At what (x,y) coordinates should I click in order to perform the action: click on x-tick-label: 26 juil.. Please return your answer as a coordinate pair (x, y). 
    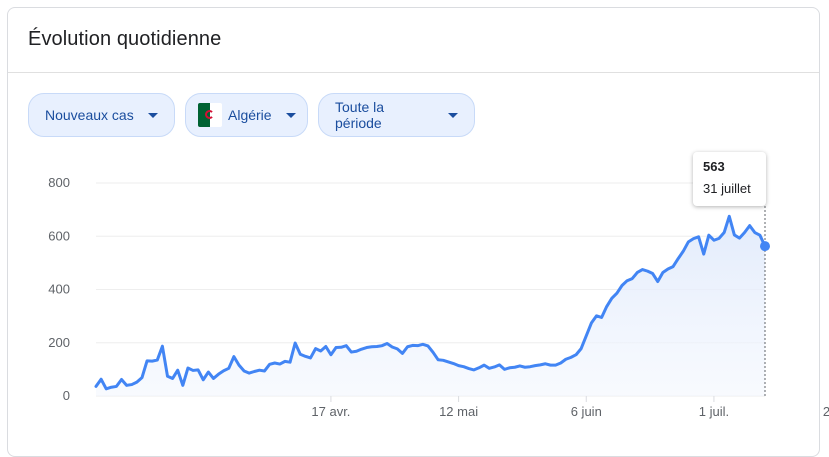
    Looking at the image, I should click on (826, 411).